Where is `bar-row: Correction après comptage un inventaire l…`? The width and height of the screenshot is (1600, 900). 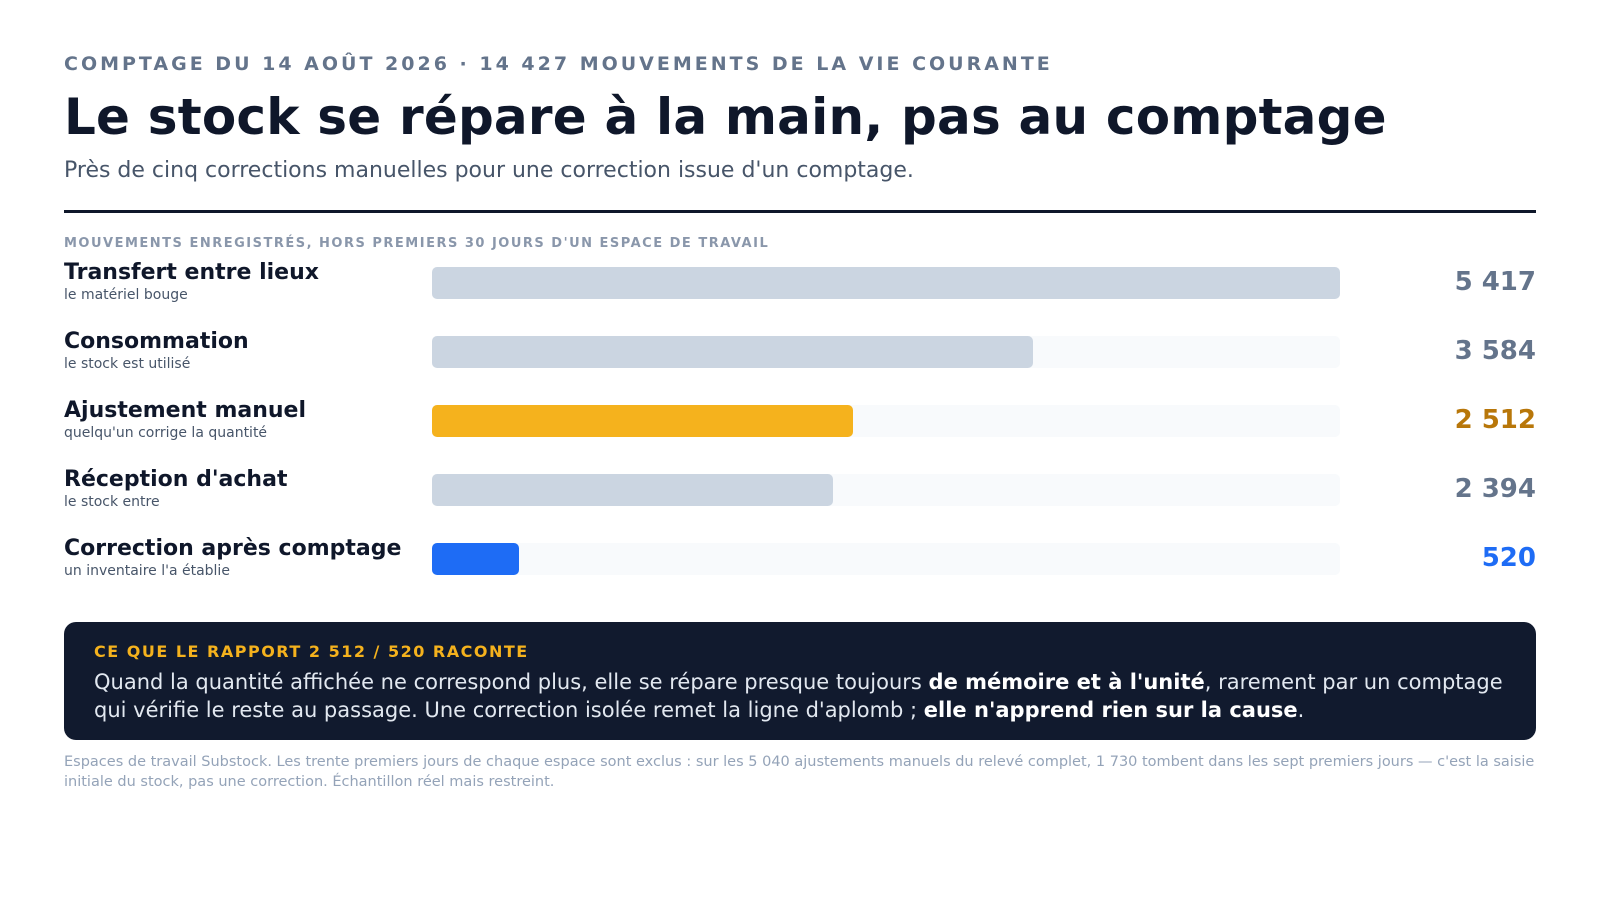 bar-row: Correction après comptage un inventaire l… is located at coordinates (800, 567).